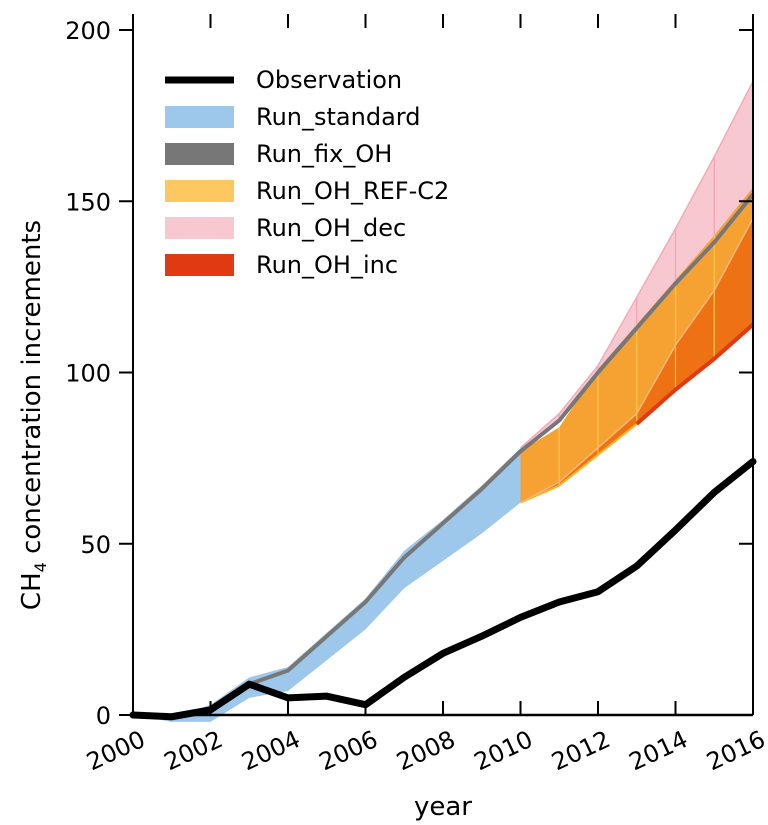  What do you see at coordinates (270, 750) in the screenshot?
I see `x-tick-label: 2004` at bounding box center [270, 750].